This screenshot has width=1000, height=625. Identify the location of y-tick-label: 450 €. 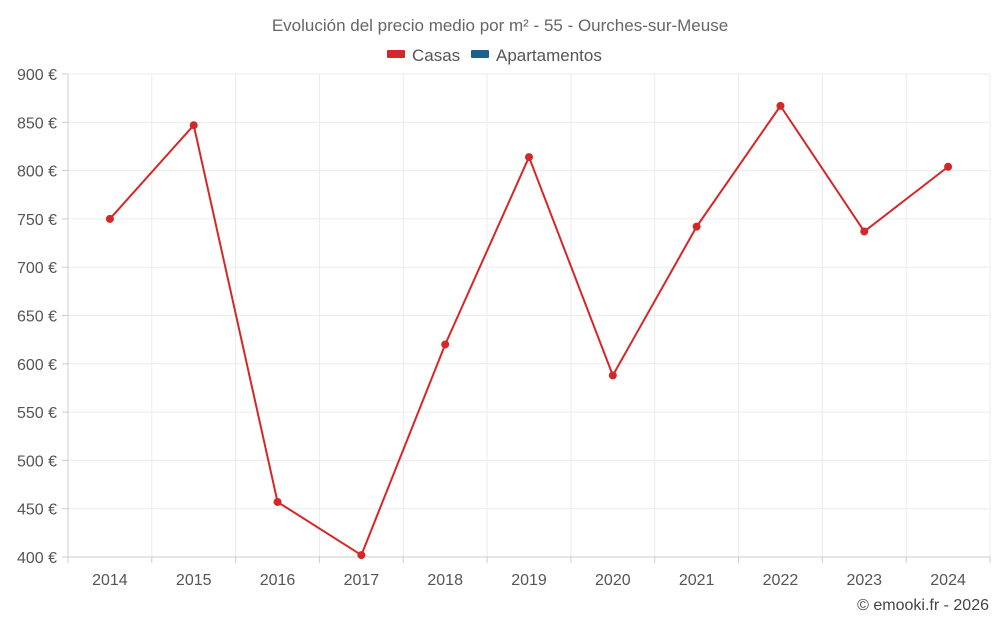
(37, 510).